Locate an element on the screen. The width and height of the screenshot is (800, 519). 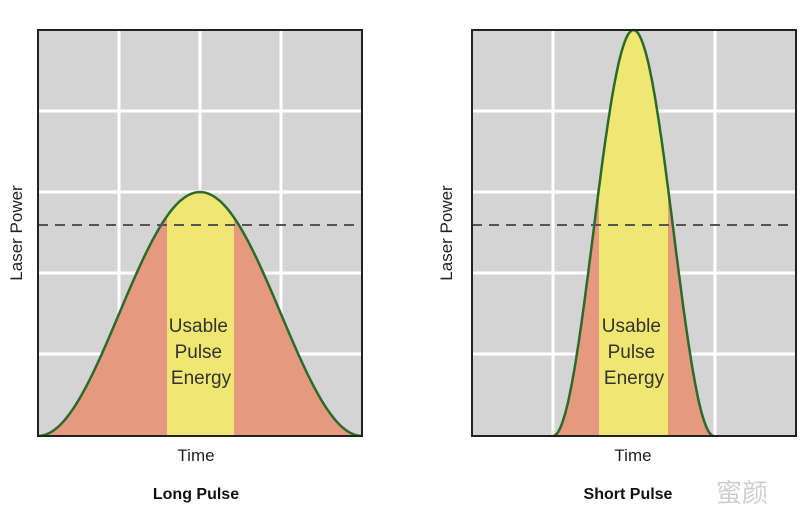
watermark-logo: 蜜颜 is located at coordinates (742, 494).